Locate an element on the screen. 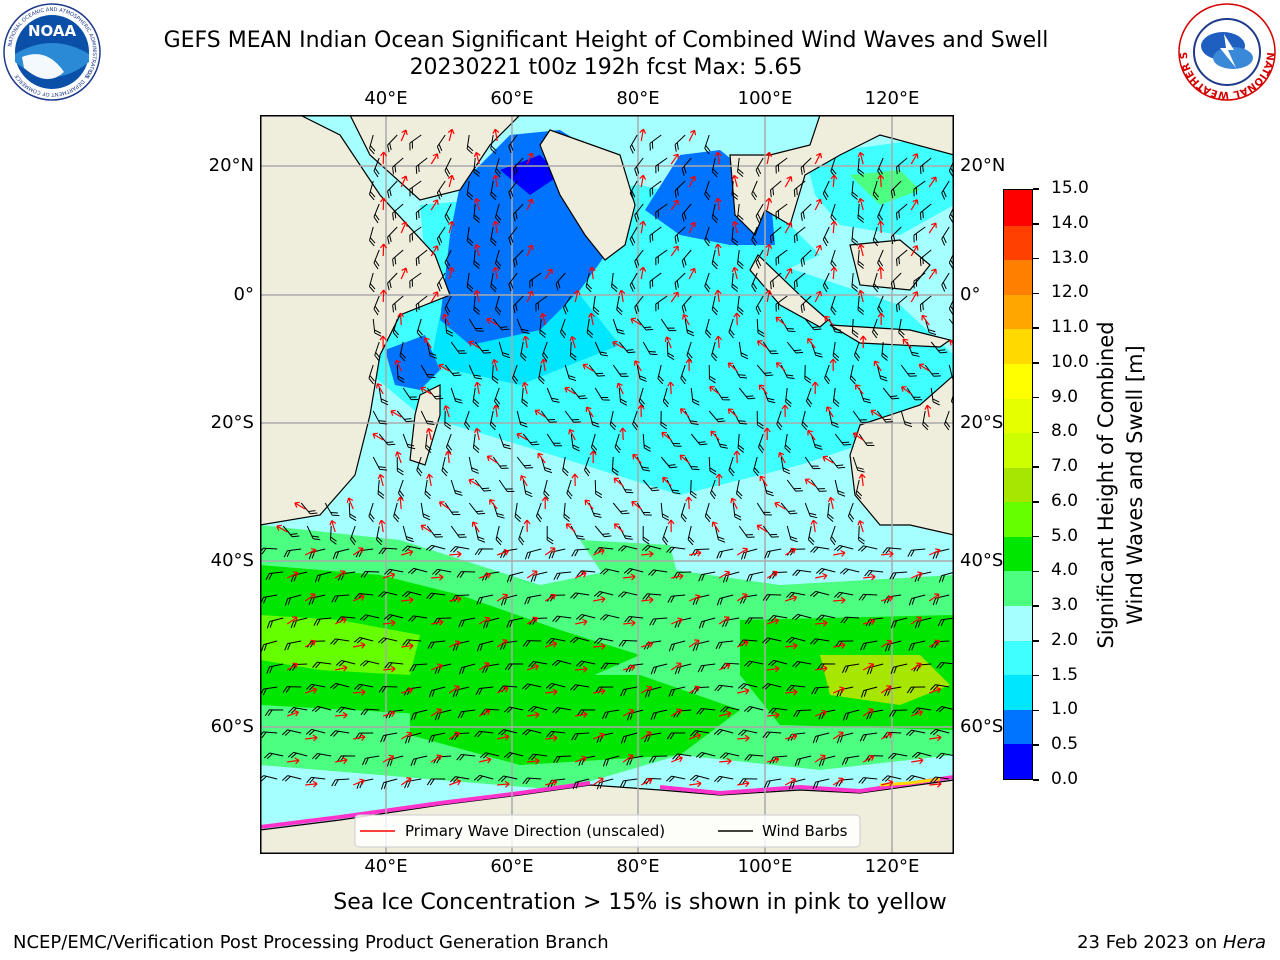 This screenshot has height=960, width=1280. footer-date: 23 Feb 2023 on is located at coordinates (1150, 942).